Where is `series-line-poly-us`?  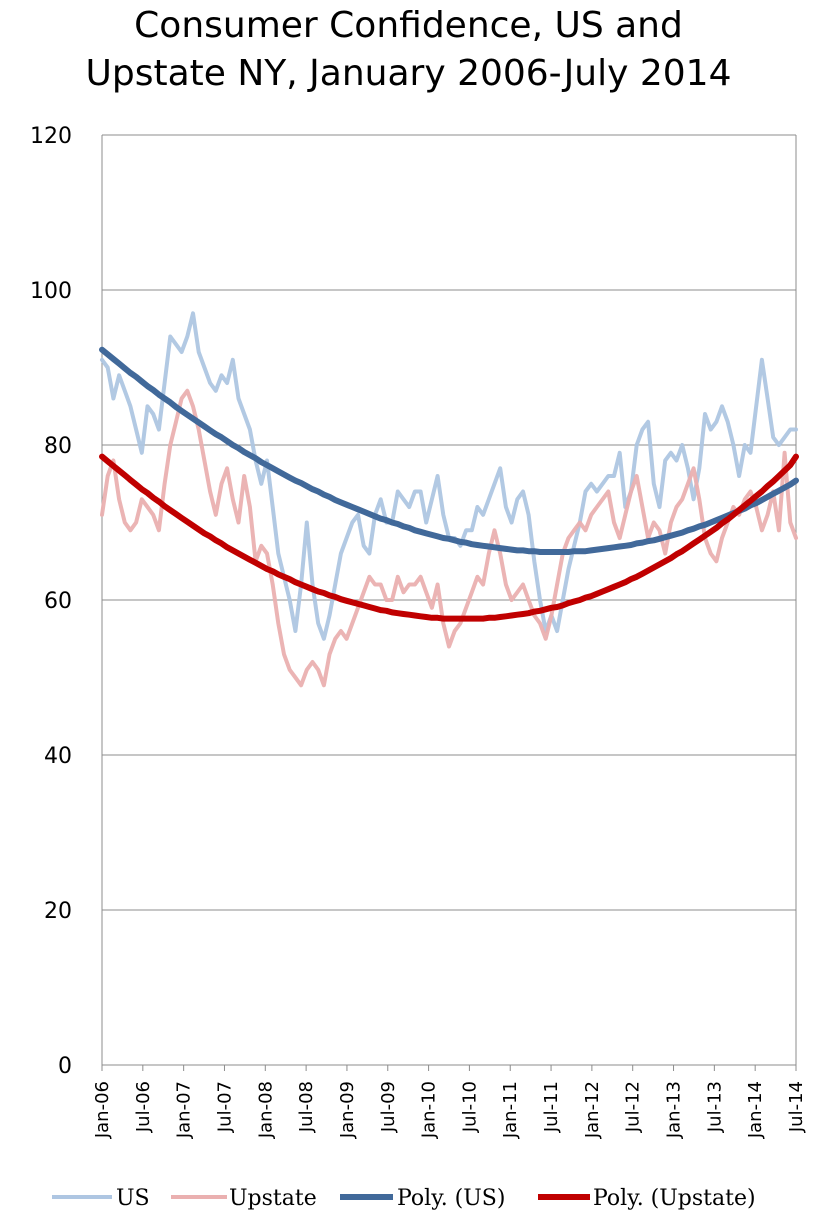 series-line-poly-us is located at coordinates (449, 450).